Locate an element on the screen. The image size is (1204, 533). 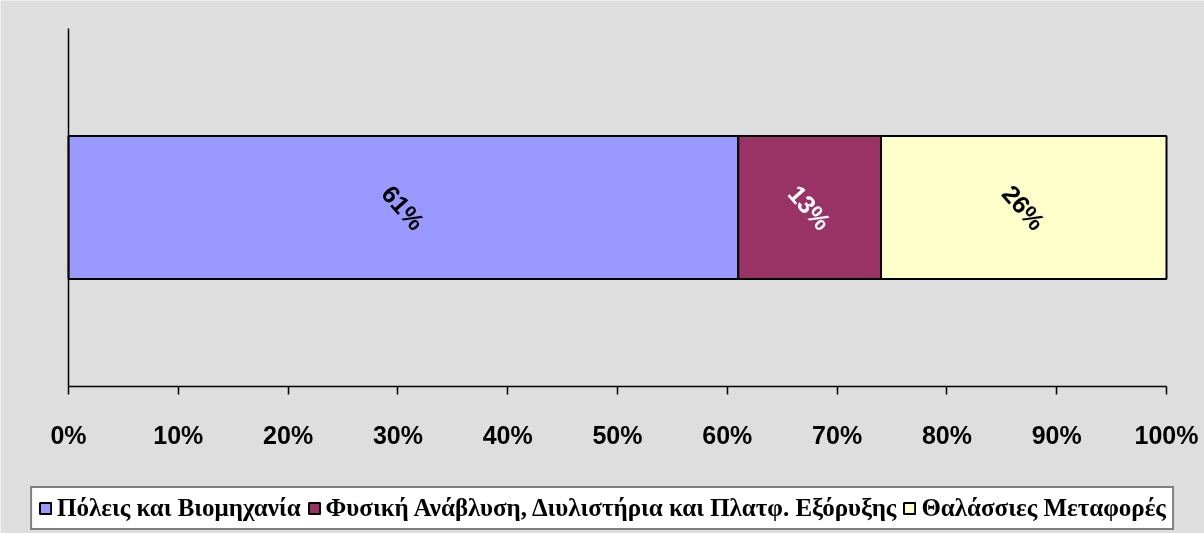
x-tick-label: 80% is located at coordinates (946, 434).